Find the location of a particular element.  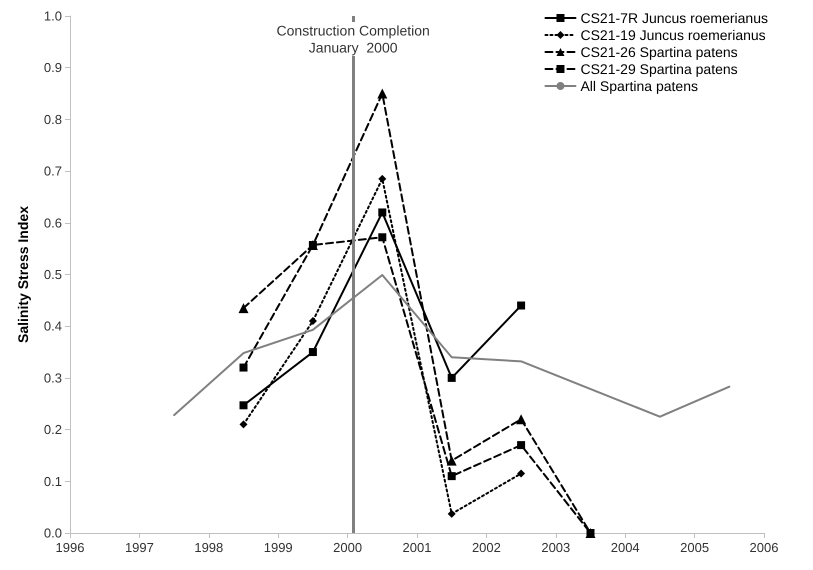

y-tick-label: 0.5 is located at coordinates (53, 274).